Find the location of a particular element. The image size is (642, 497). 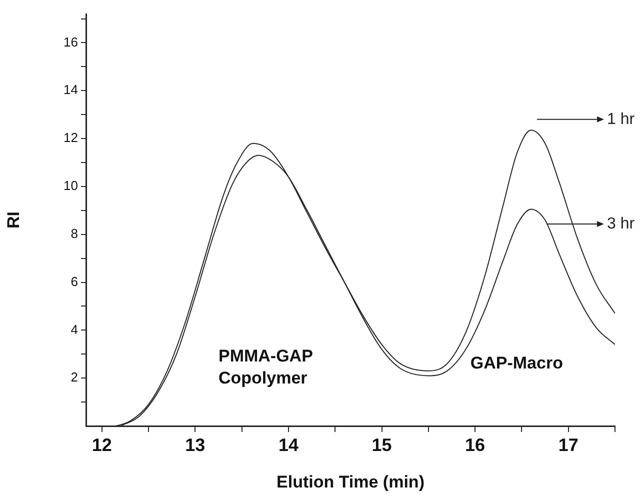

x-tick-label: 16 is located at coordinates (475, 444).